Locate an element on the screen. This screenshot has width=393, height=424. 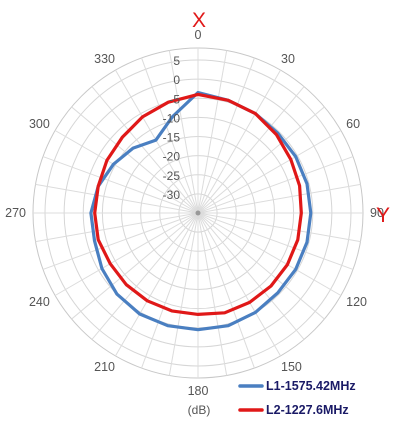
radial-tick-label: -10 is located at coordinates (172, 118).